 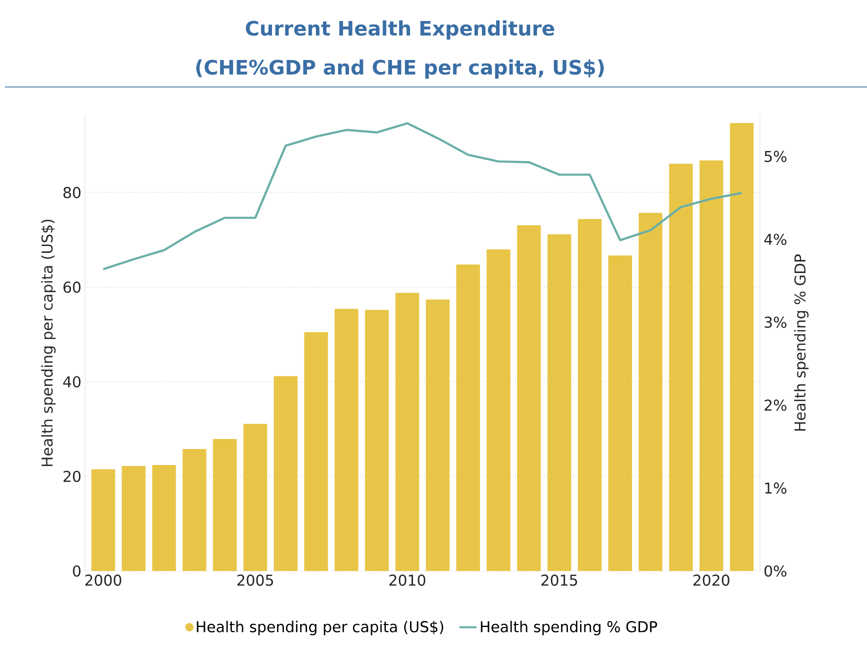 I want to click on y2-tick-label: 5%, so click(x=775, y=156).